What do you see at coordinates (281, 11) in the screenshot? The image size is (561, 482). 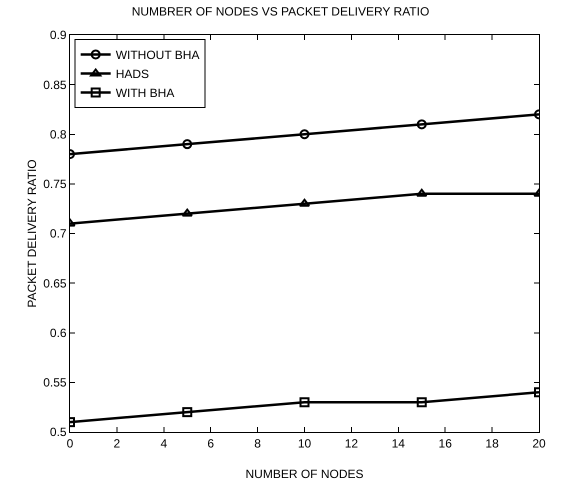 I see `chart-title: NUMBRER OF NODES VS PACKET DELIVERY RATIO` at bounding box center [281, 11].